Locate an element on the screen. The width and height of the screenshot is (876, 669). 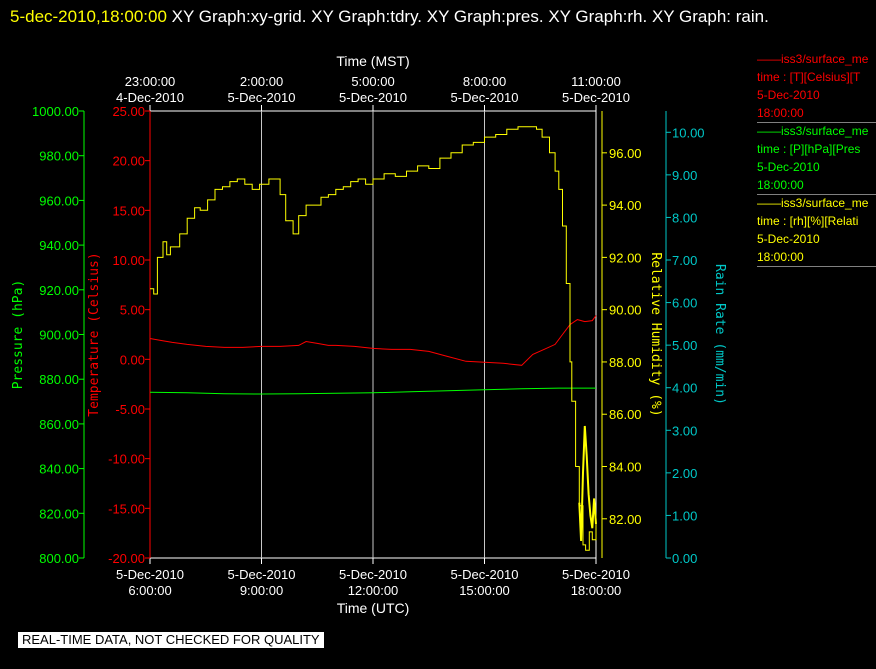
temperature-tick-label: -10.00 is located at coordinates (126, 459).